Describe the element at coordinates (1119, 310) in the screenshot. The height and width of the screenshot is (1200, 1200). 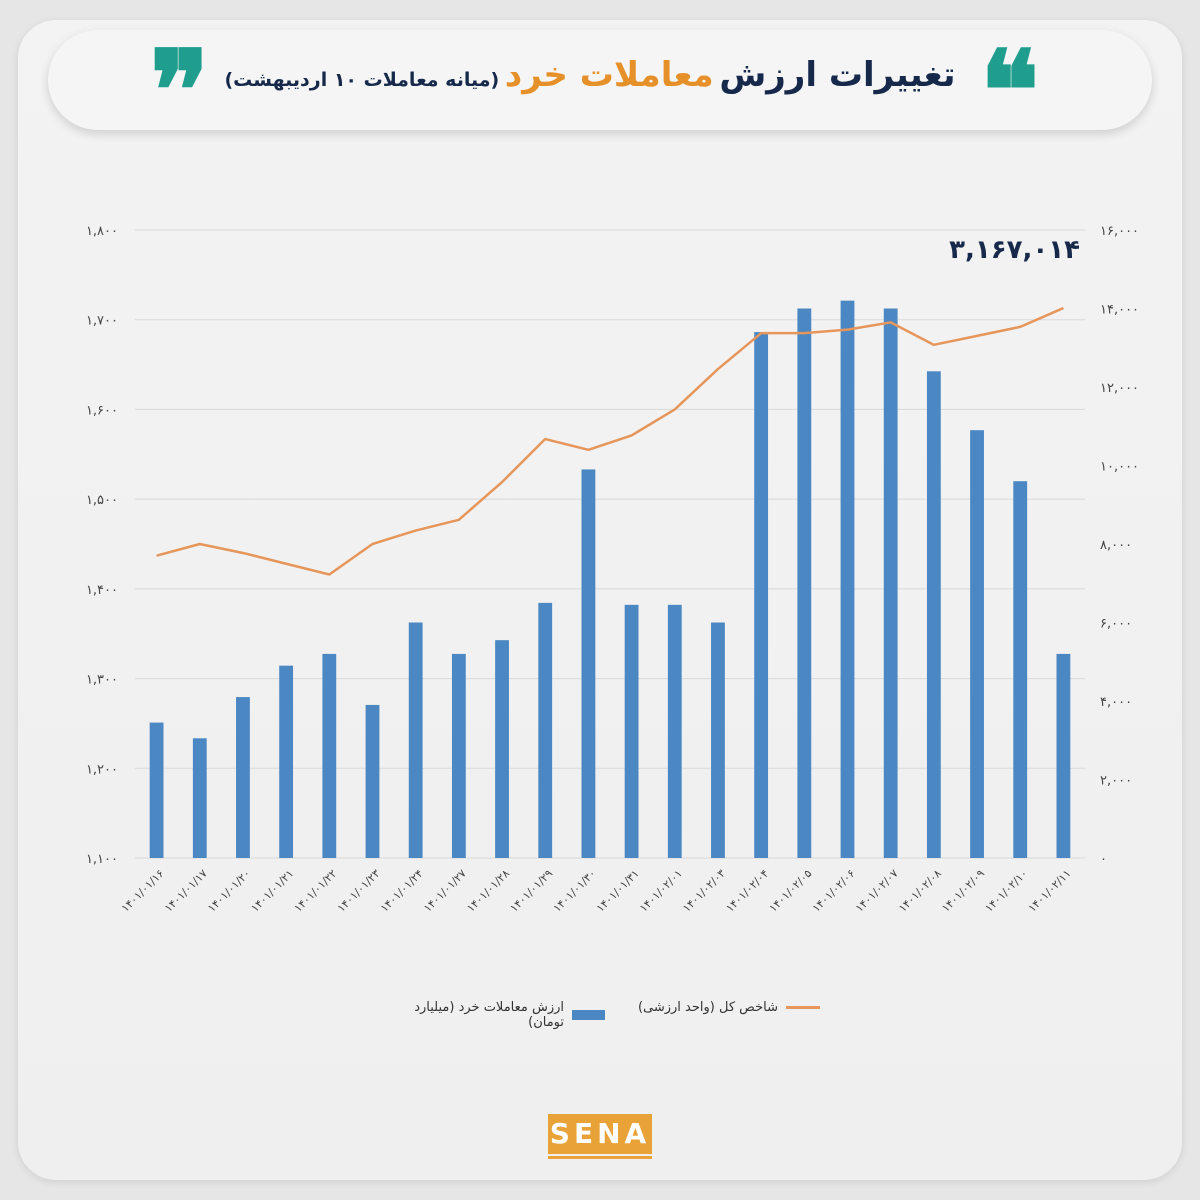
I see `right-axis-tick-label: ۱۴,۰۰۰` at that location.